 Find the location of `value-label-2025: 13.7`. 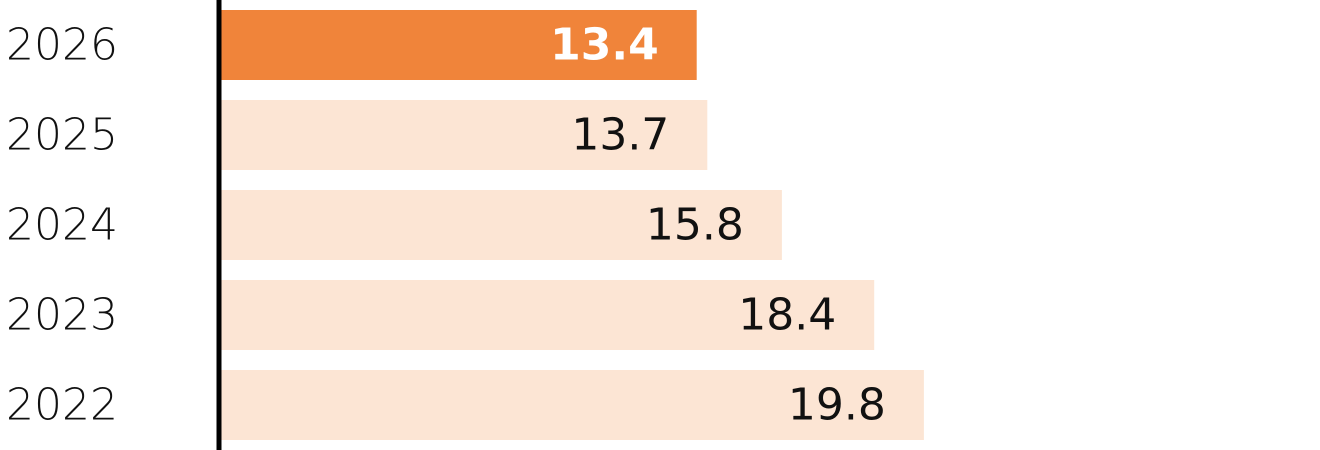

value-label-2025: 13.7 is located at coordinates (620, 135).